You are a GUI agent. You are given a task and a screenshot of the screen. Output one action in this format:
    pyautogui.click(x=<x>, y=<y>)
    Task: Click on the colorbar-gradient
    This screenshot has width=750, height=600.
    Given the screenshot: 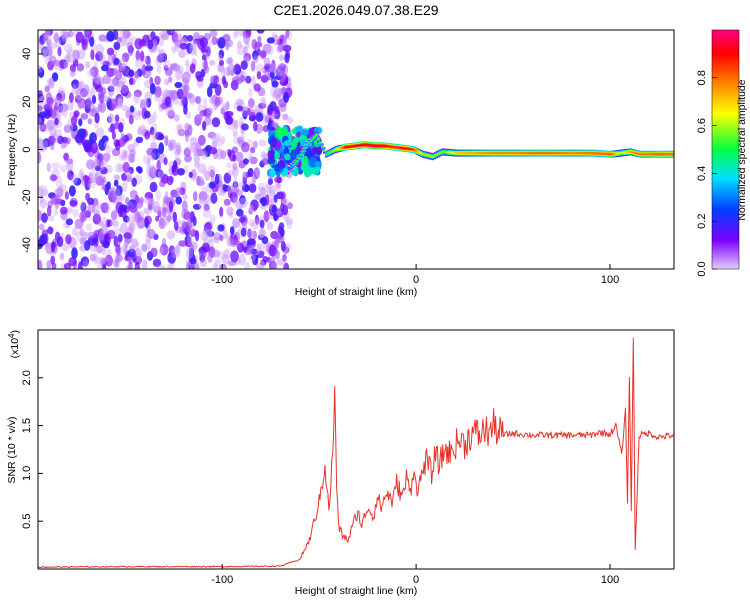 What is the action you would take?
    pyautogui.click(x=725, y=149)
    